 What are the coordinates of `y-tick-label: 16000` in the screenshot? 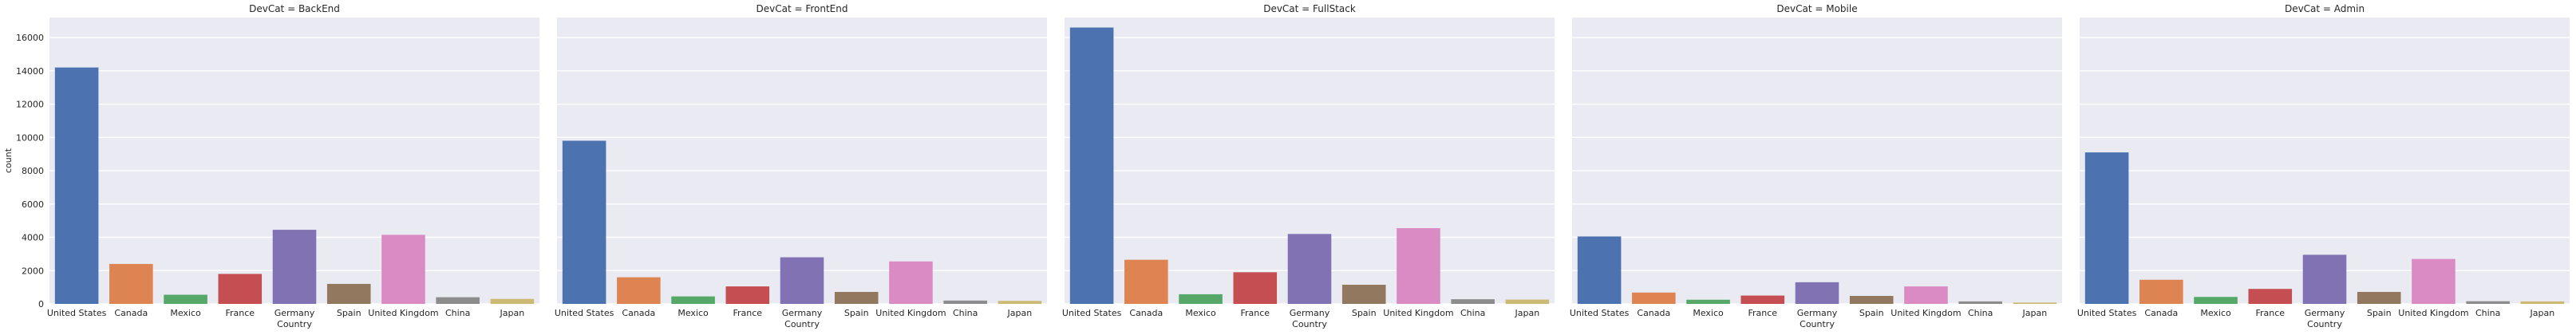 It's located at (30, 38).